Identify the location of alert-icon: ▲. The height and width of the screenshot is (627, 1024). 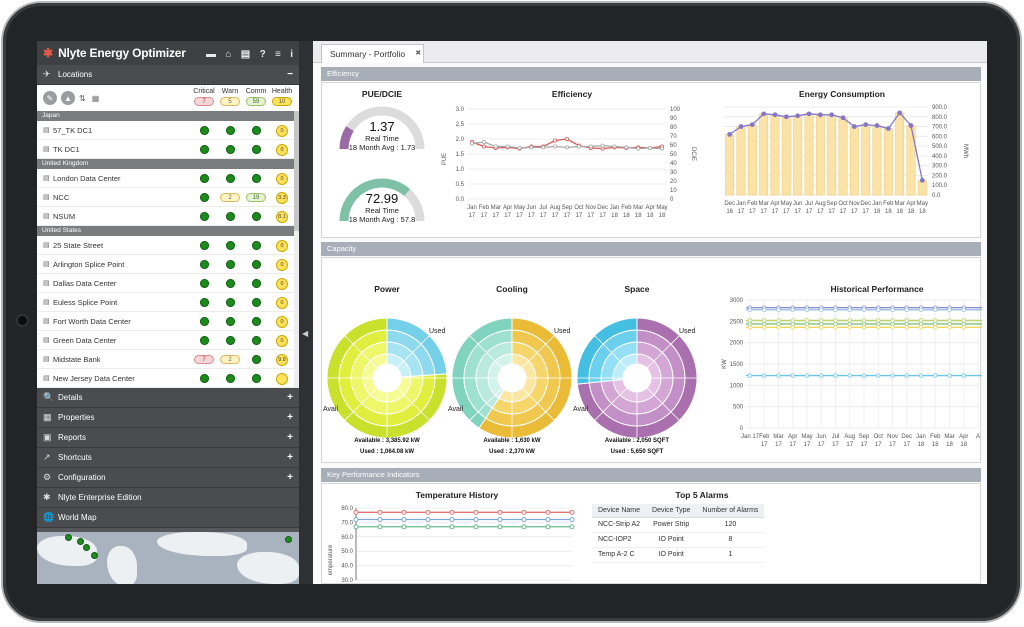
(68, 98).